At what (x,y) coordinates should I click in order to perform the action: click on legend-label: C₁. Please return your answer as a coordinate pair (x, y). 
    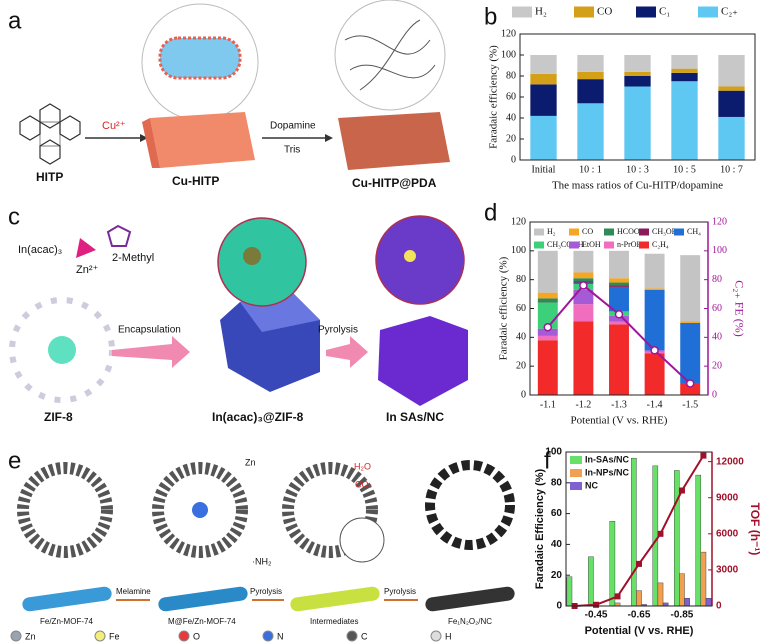
    Looking at the image, I should click on (664, 12).